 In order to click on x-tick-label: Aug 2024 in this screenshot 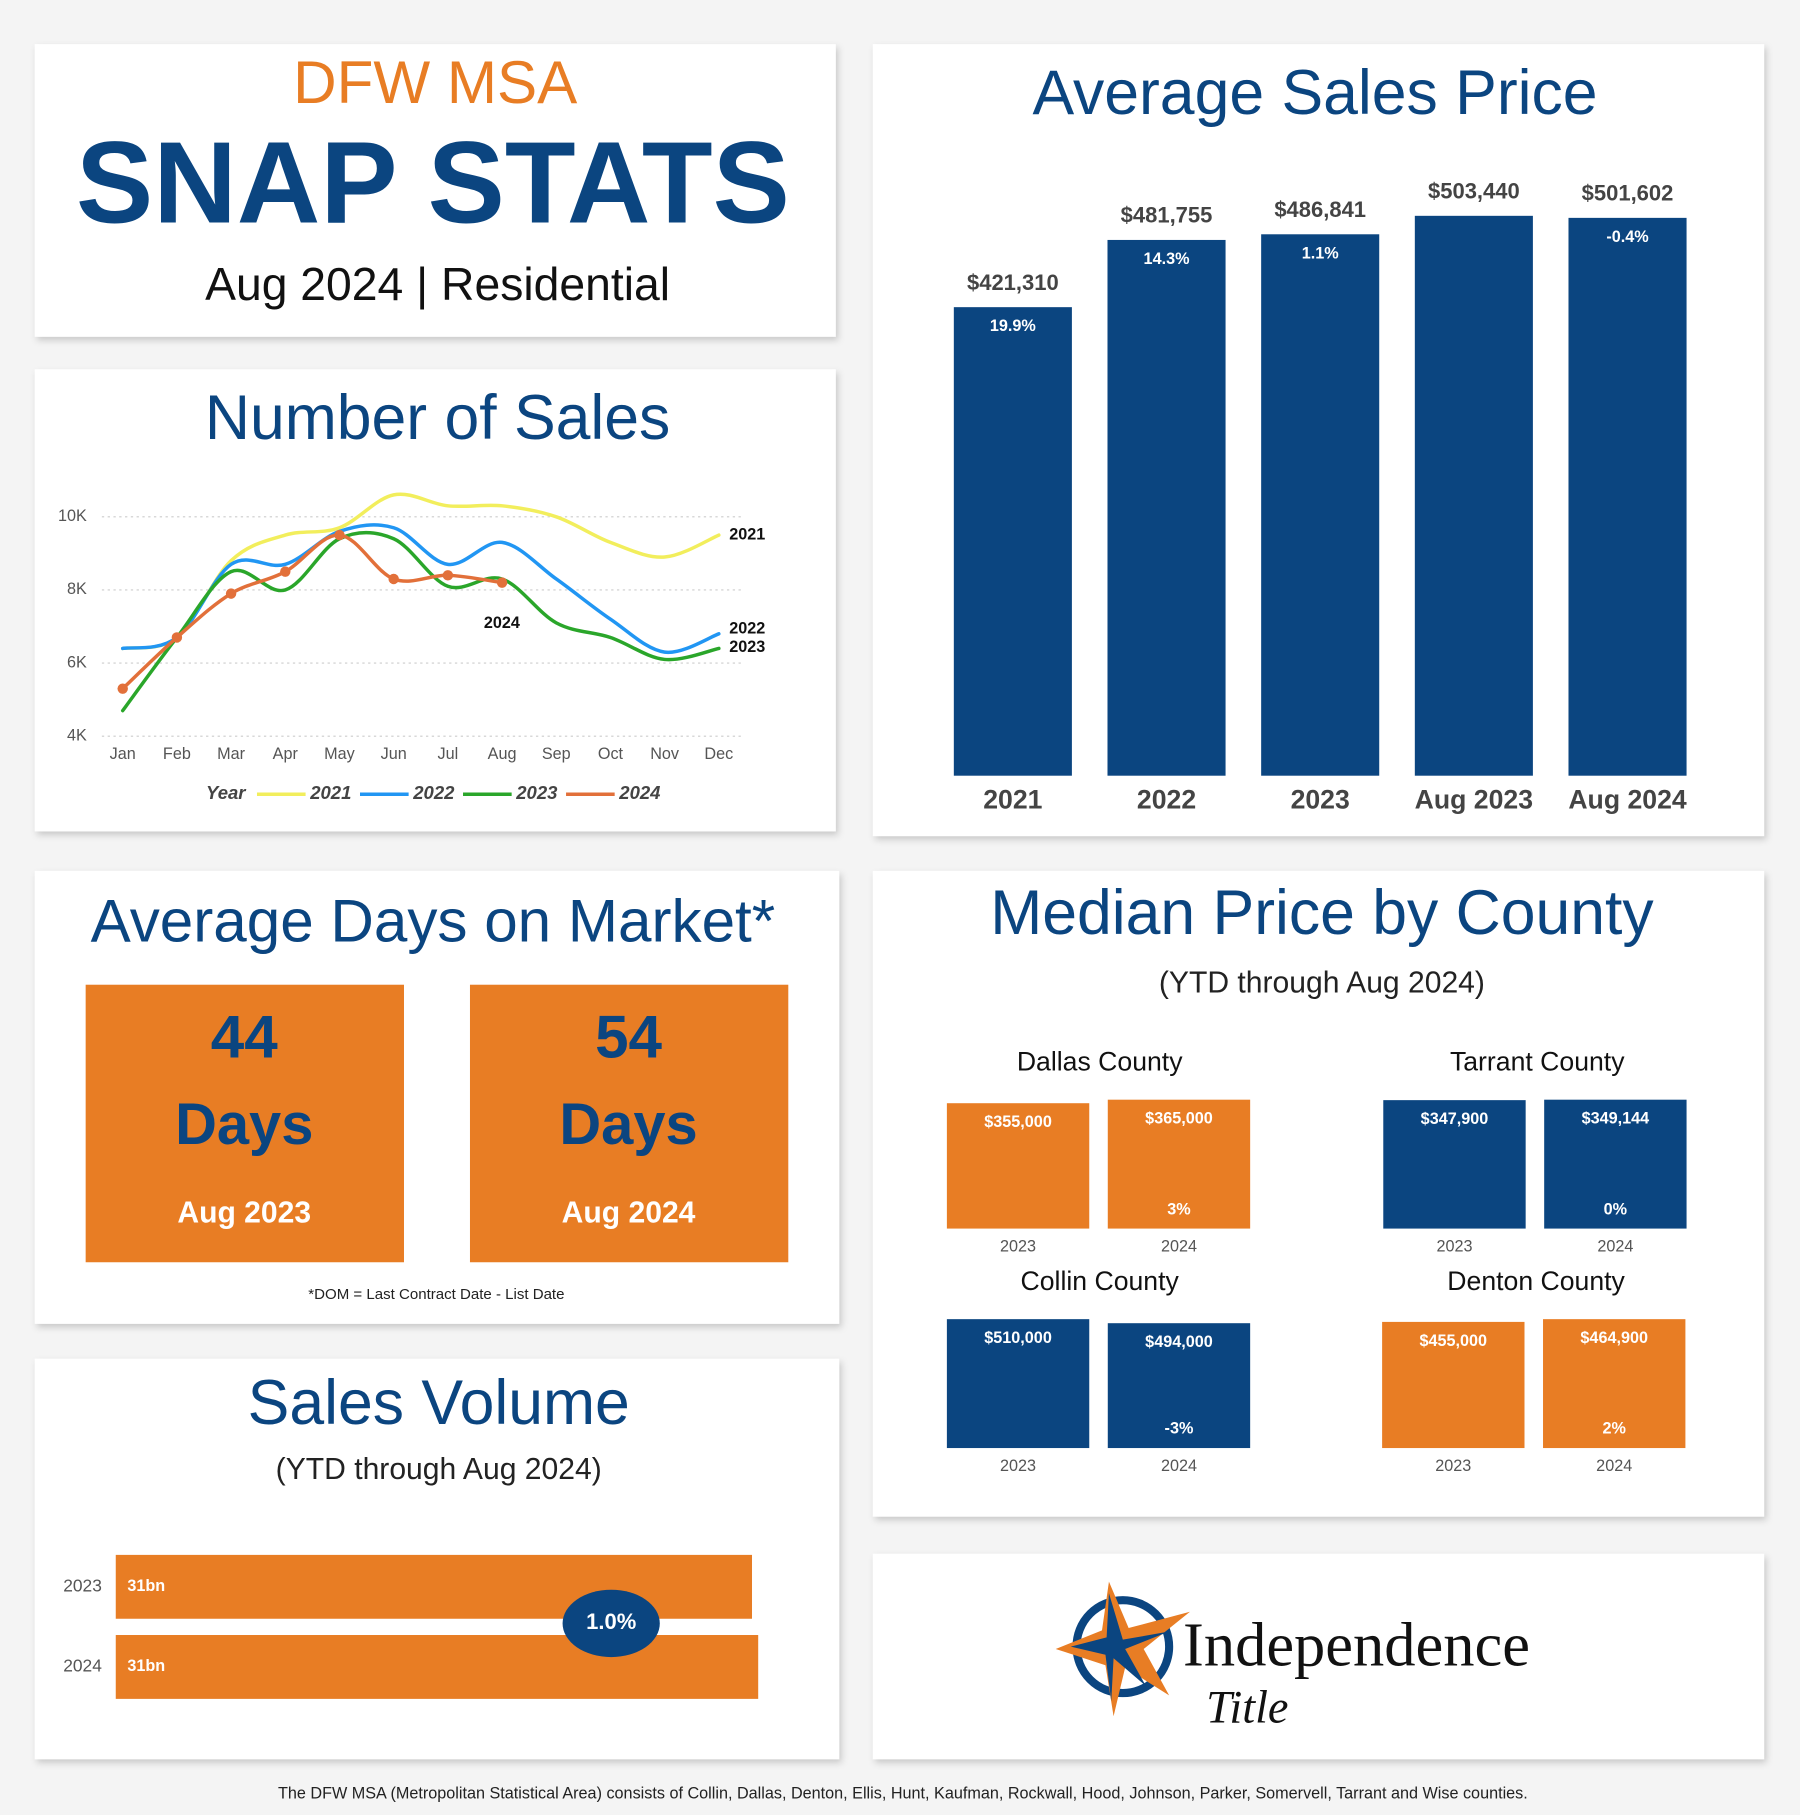, I will do `click(1627, 799)`.